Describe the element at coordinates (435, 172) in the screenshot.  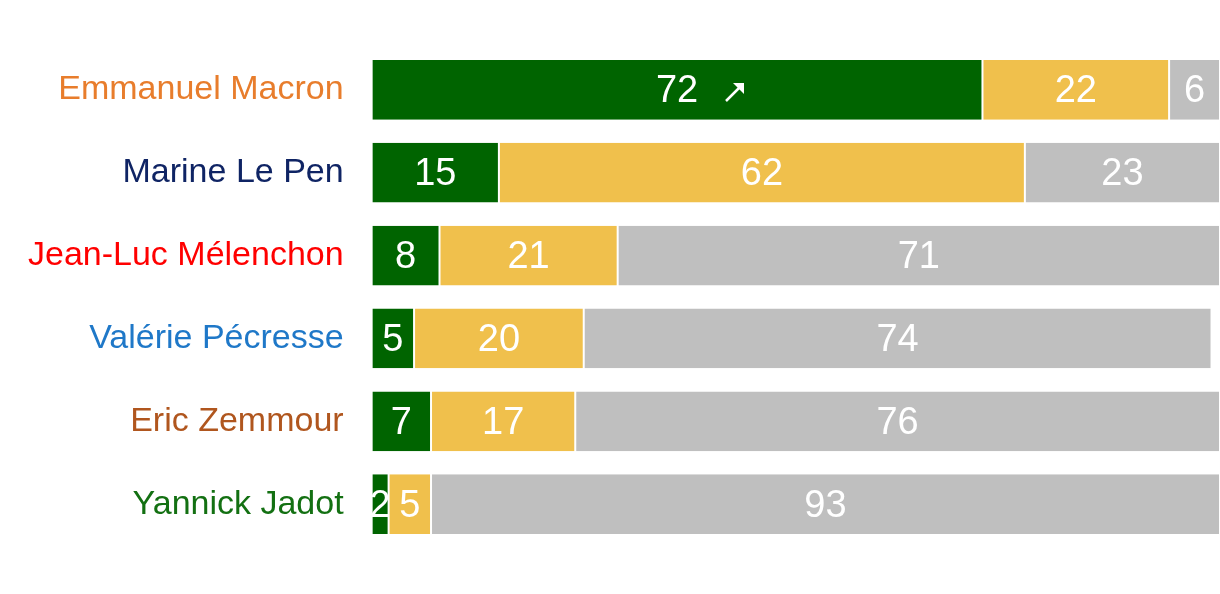
I see `data-label: 15` at that location.